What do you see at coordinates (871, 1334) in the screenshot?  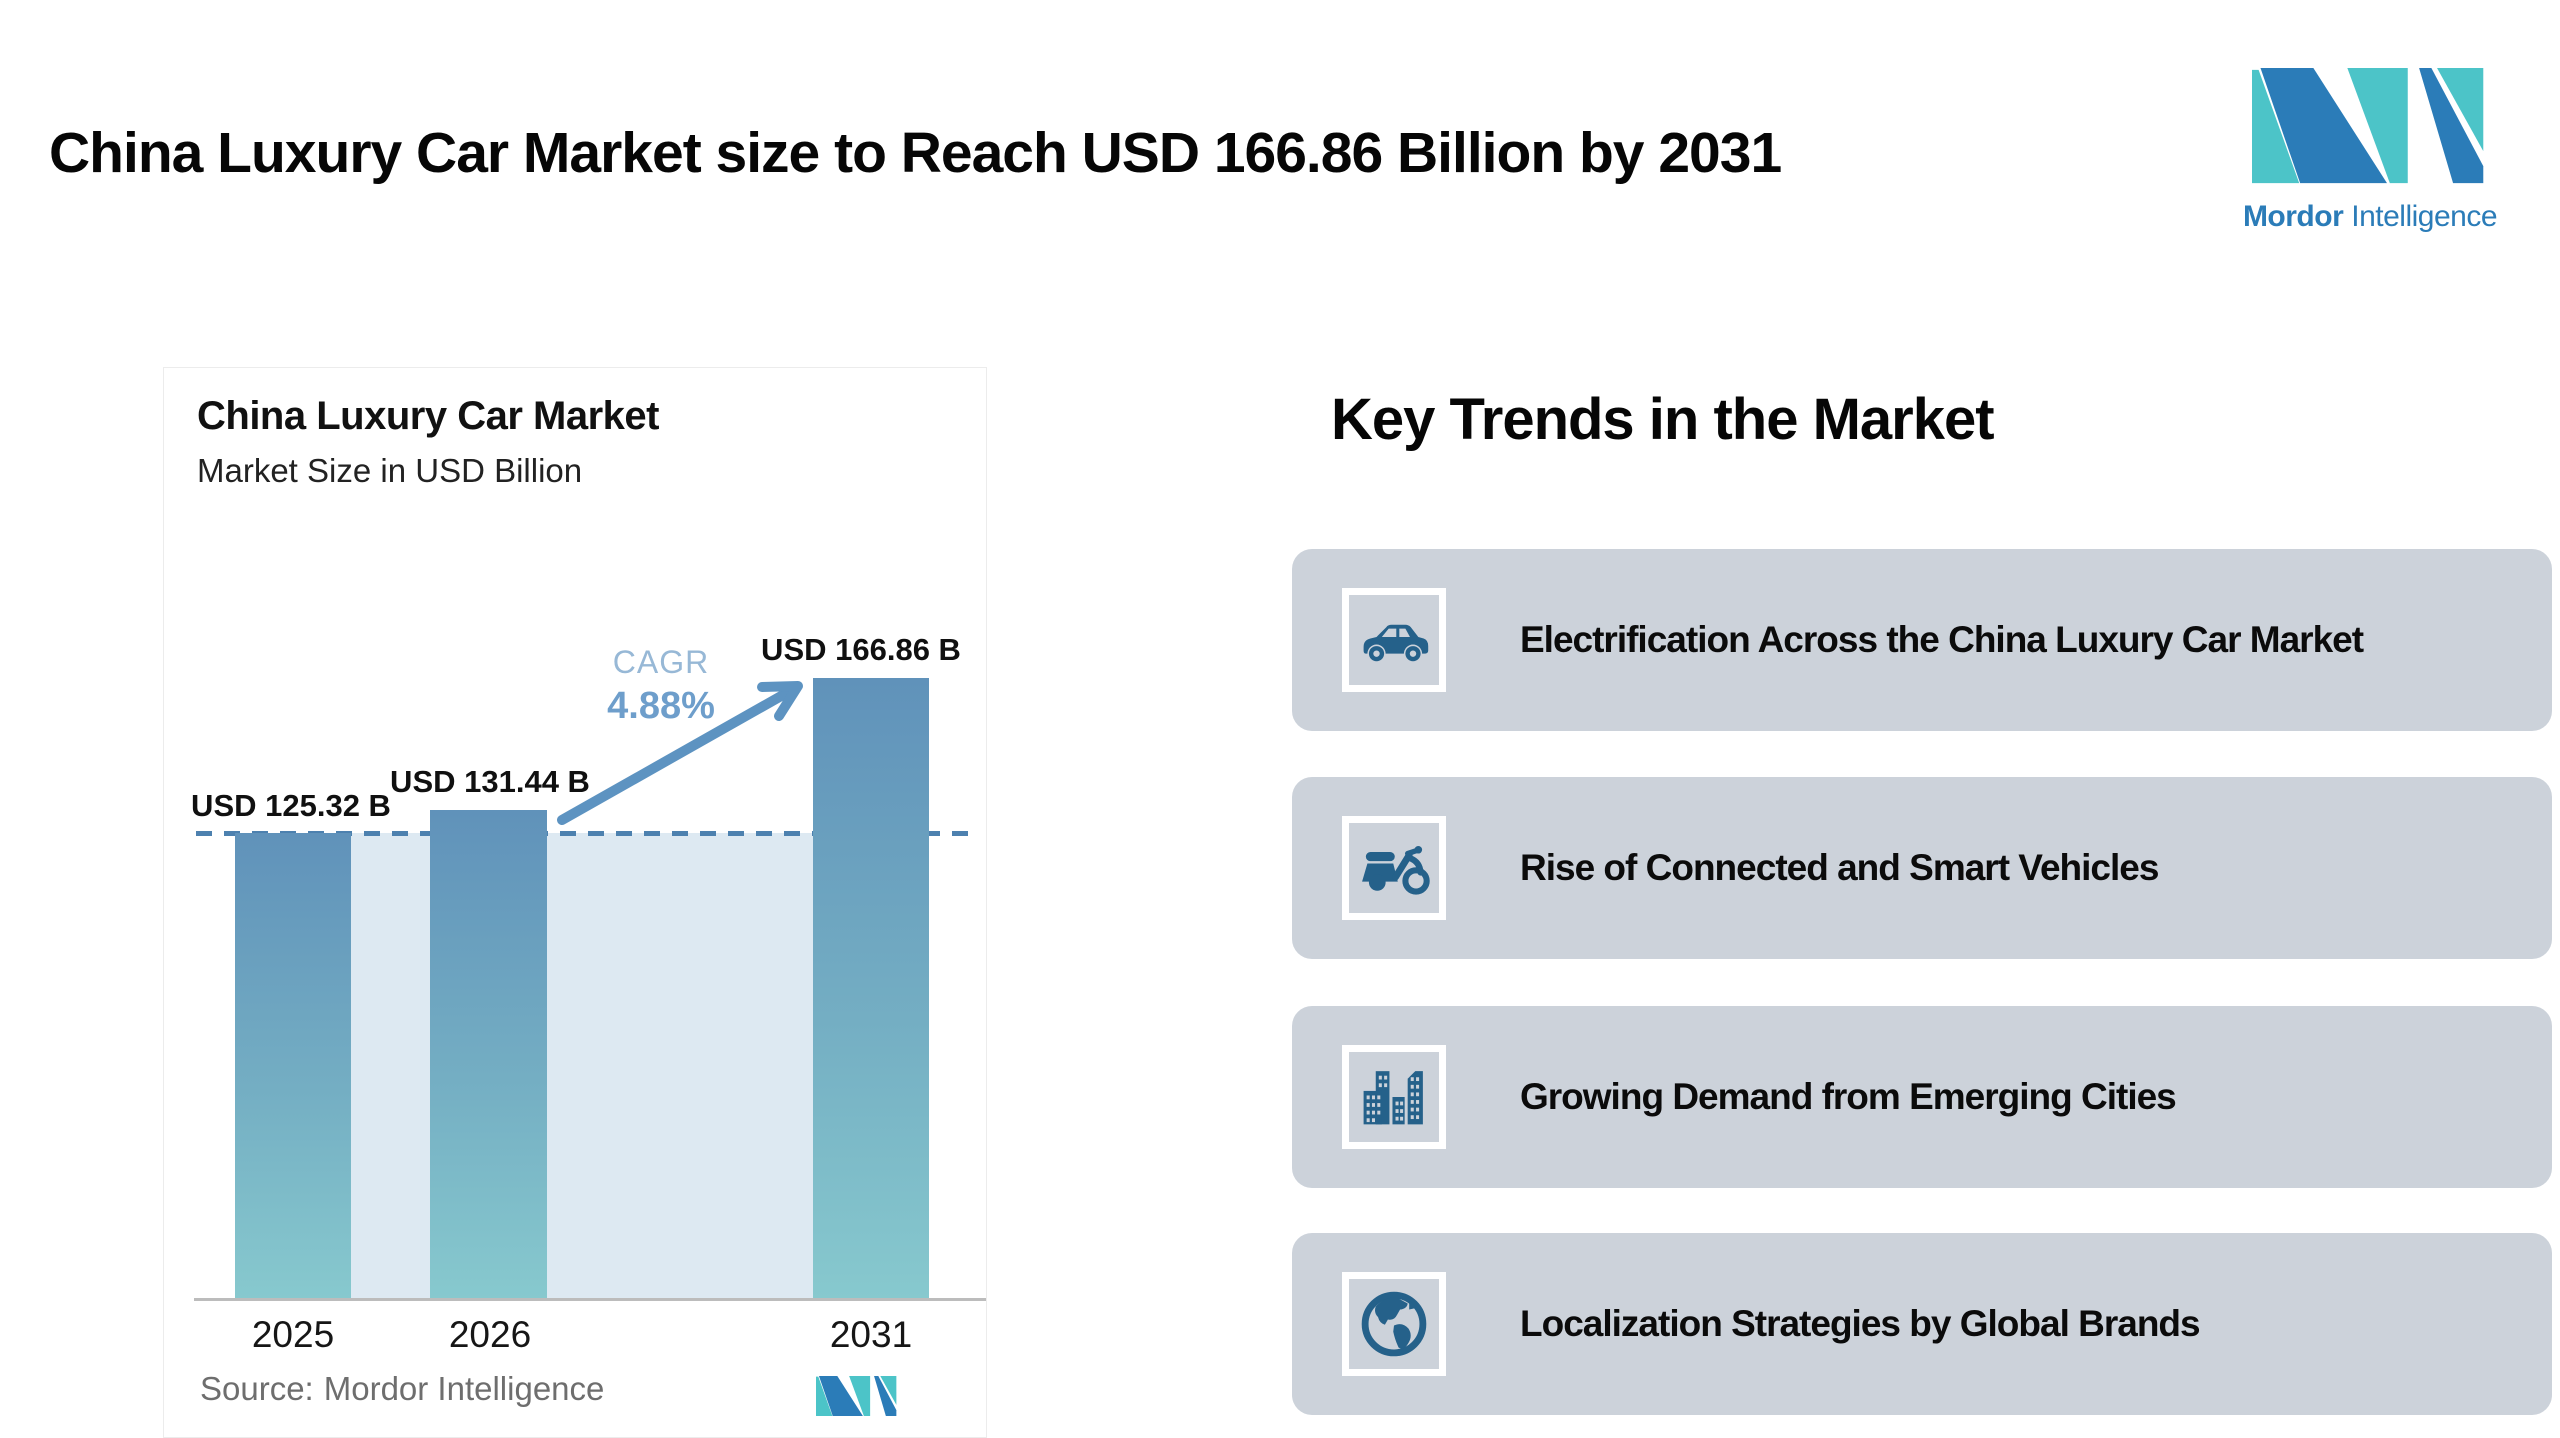 I see `x-tick-2031: 2031` at bounding box center [871, 1334].